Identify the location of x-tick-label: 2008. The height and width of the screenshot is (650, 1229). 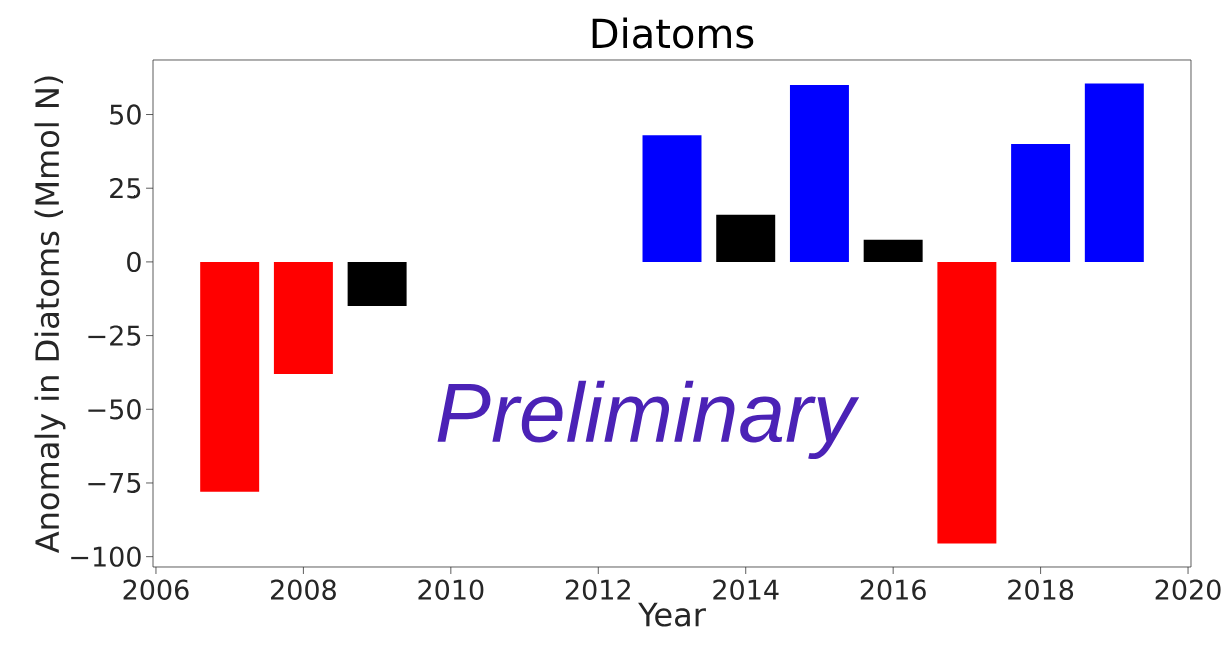
(303, 589).